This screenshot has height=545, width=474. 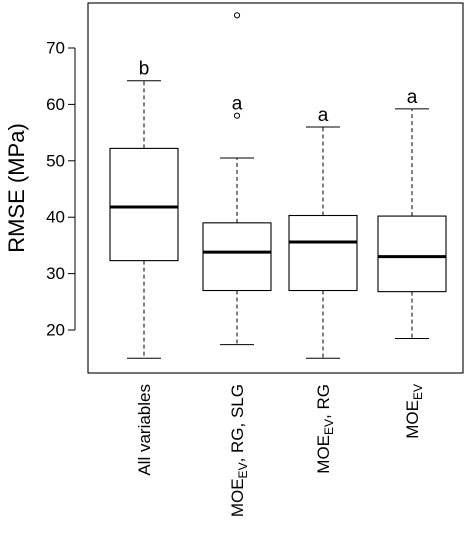 I want to click on y-tick-label: 40, so click(x=55, y=217).